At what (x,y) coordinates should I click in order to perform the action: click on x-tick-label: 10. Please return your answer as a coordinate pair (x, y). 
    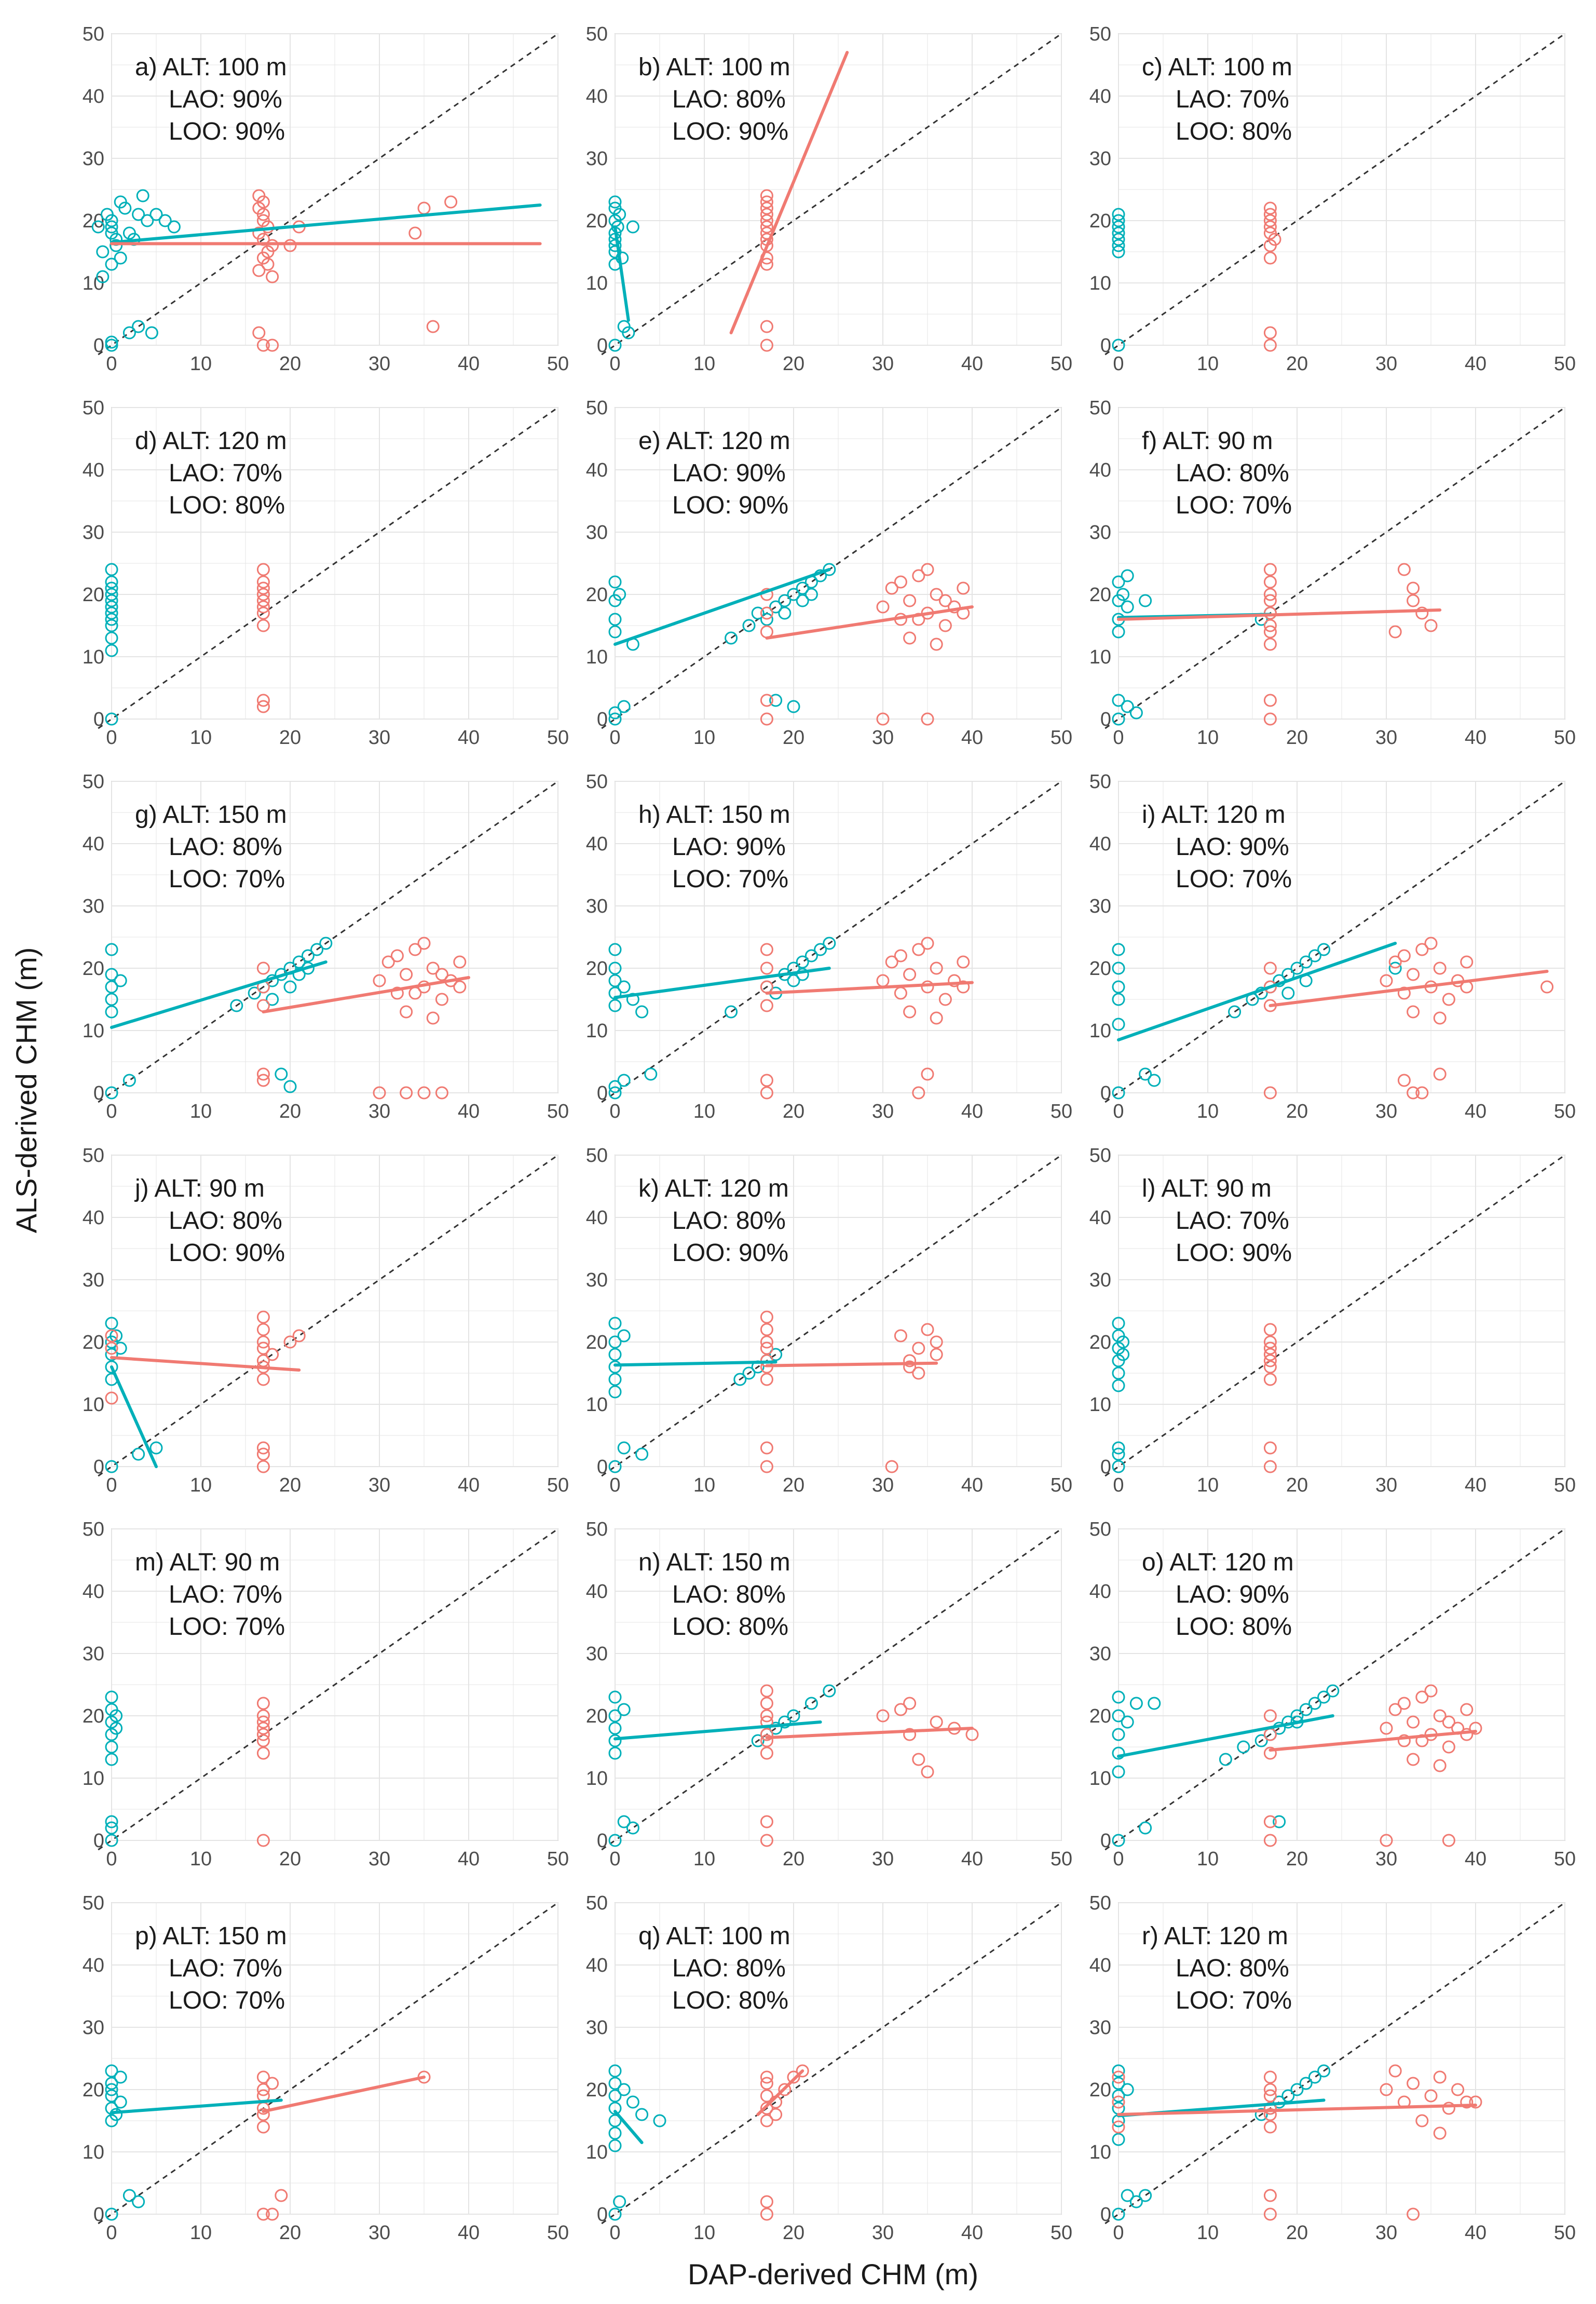
    Looking at the image, I should click on (1208, 1485).